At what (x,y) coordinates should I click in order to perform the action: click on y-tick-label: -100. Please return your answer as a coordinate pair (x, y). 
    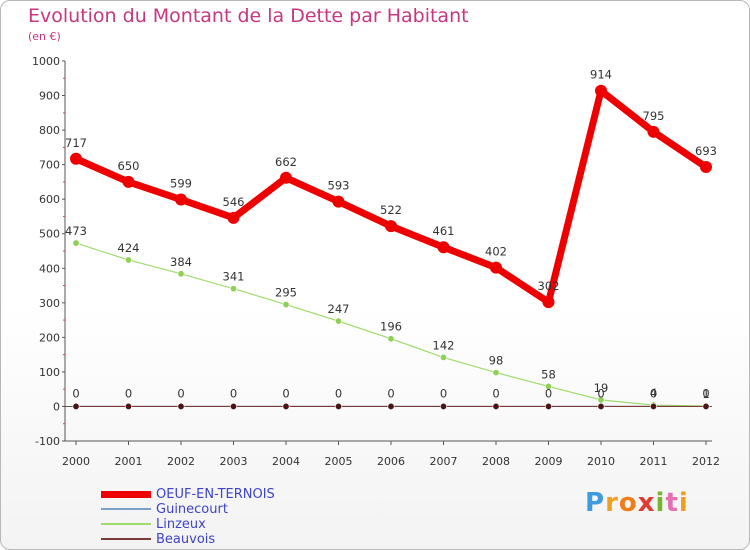
    Looking at the image, I should click on (47, 441).